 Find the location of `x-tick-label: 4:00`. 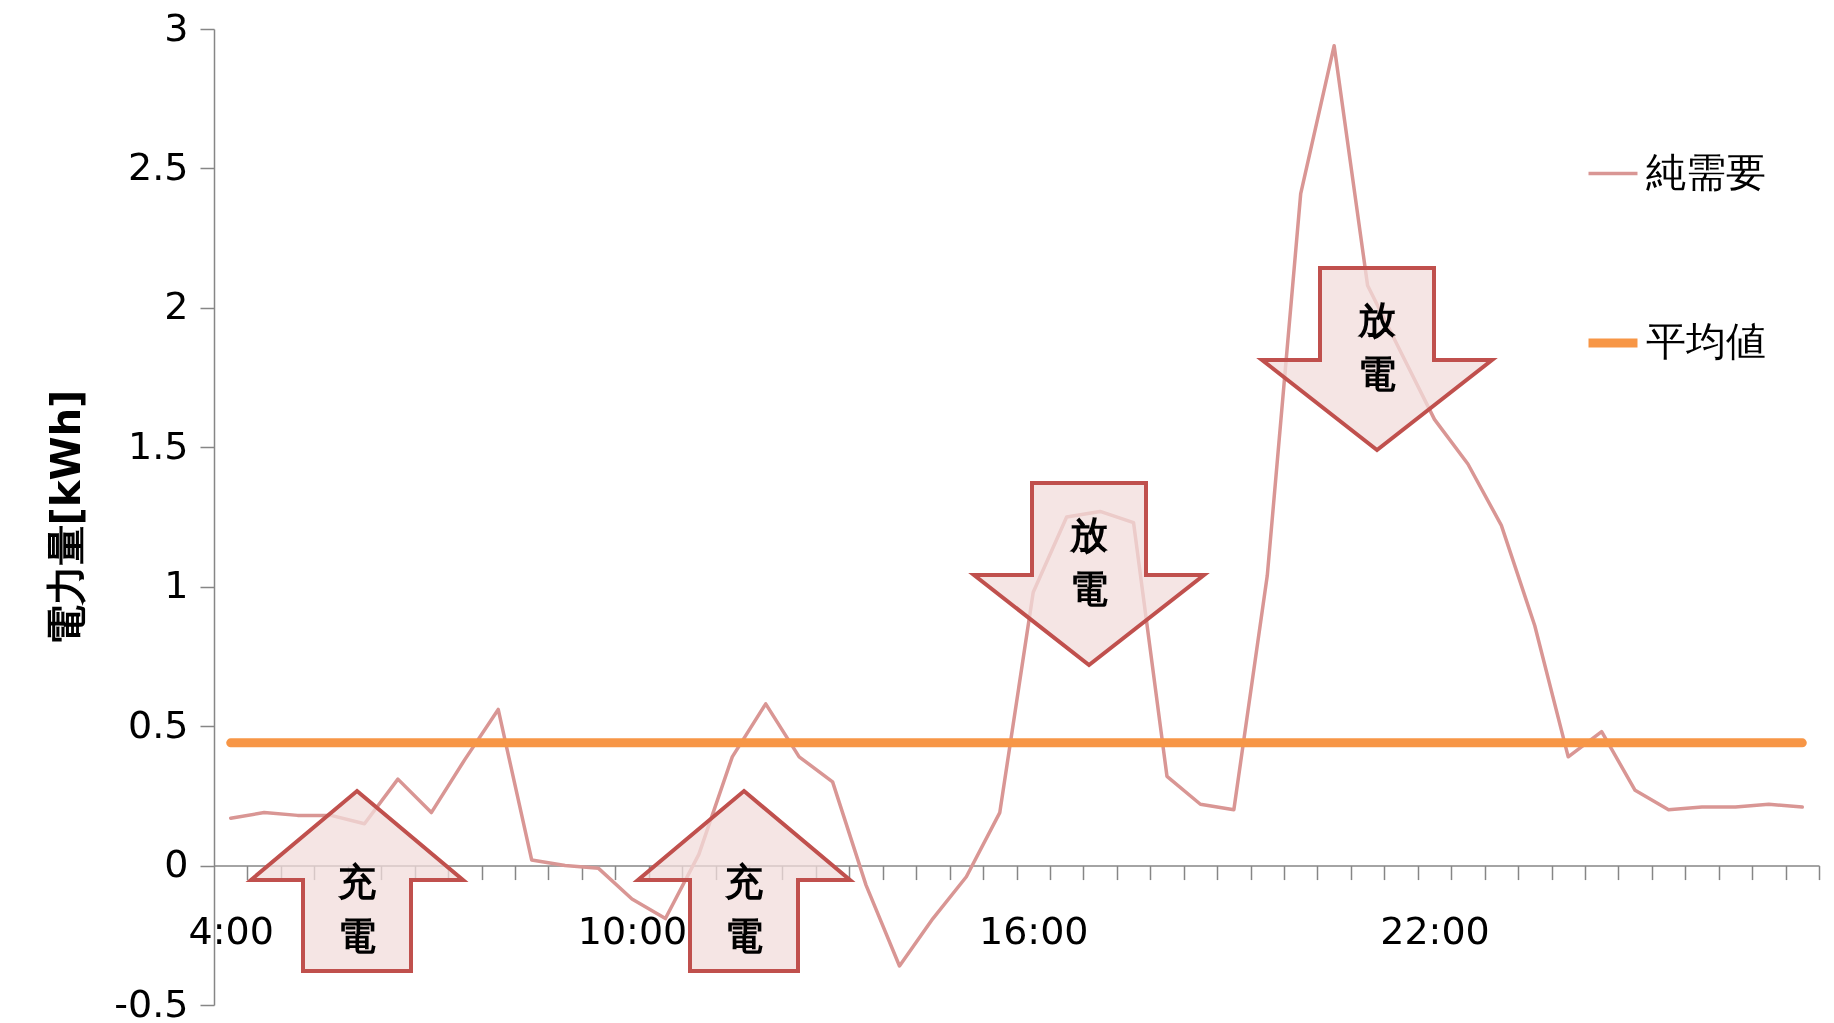

x-tick-label: 4:00 is located at coordinates (231, 931).